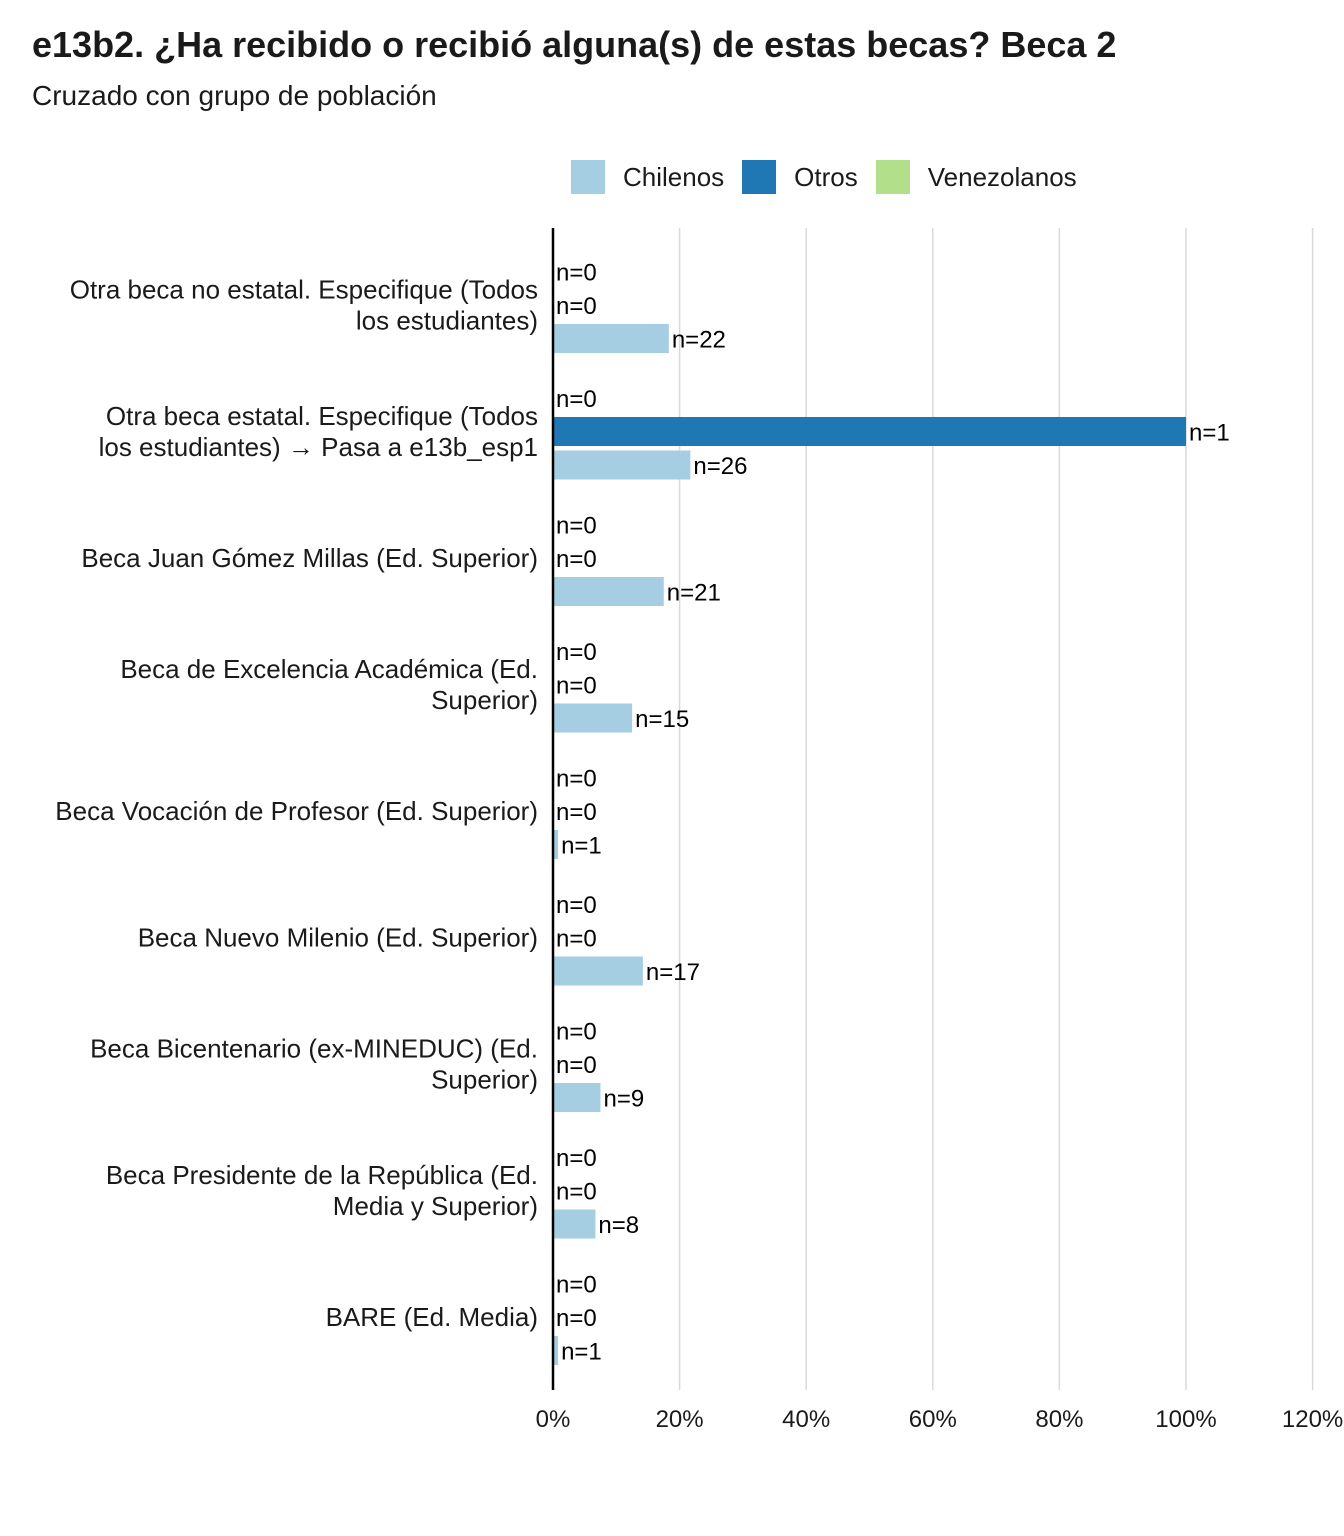 This screenshot has height=1536, width=1344. What do you see at coordinates (826, 176) in the screenshot?
I see `legend-label-otros: Otros` at bounding box center [826, 176].